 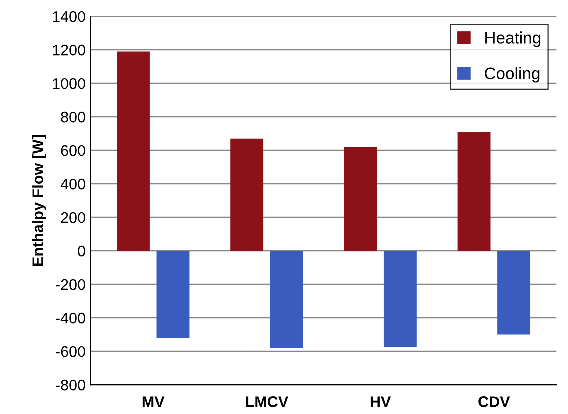 What do you see at coordinates (69, 16) in the screenshot?
I see `y-tick-label: 1400` at bounding box center [69, 16].